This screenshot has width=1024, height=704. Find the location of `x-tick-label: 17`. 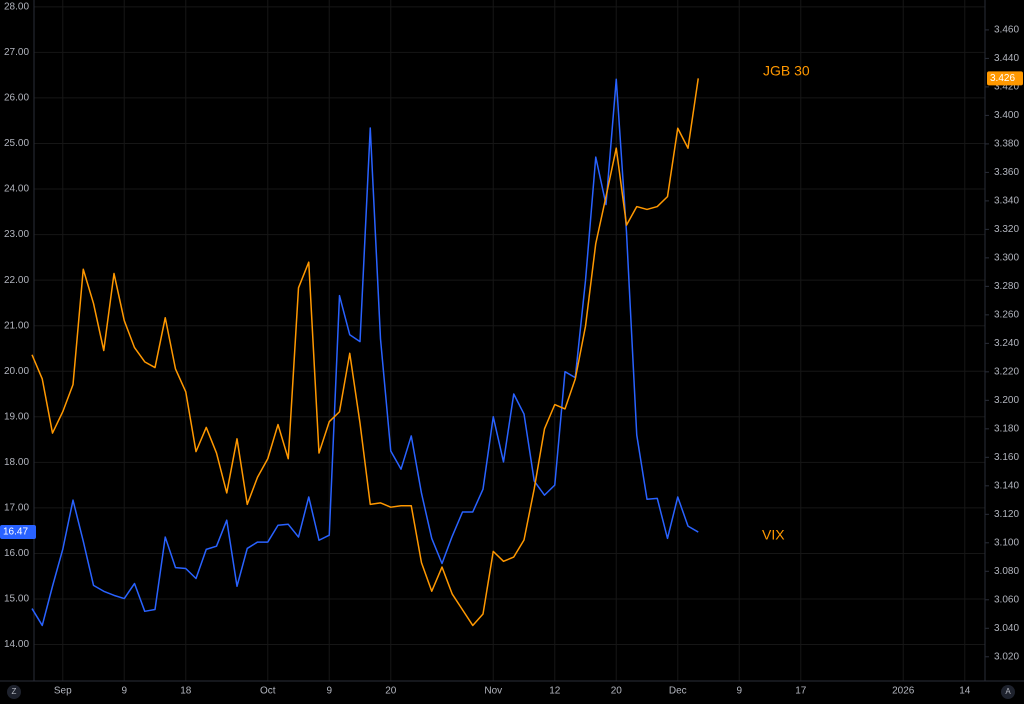

x-tick-label: 17 is located at coordinates (801, 691).